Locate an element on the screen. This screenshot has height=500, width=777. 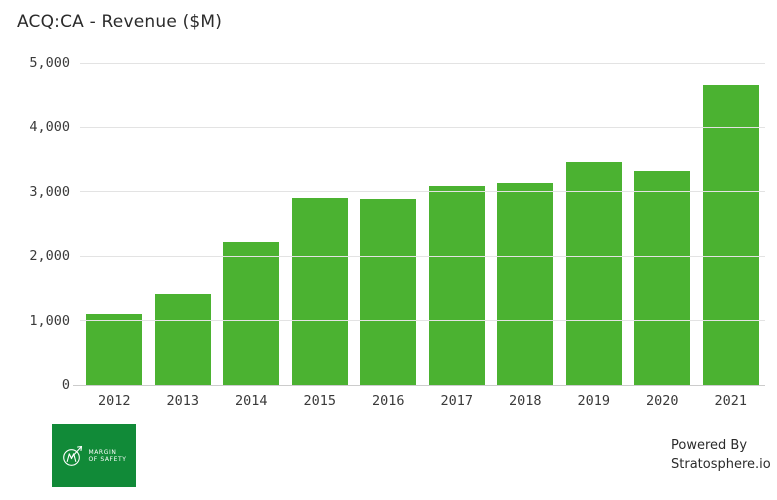
bar-2015 is located at coordinates (319, 291).